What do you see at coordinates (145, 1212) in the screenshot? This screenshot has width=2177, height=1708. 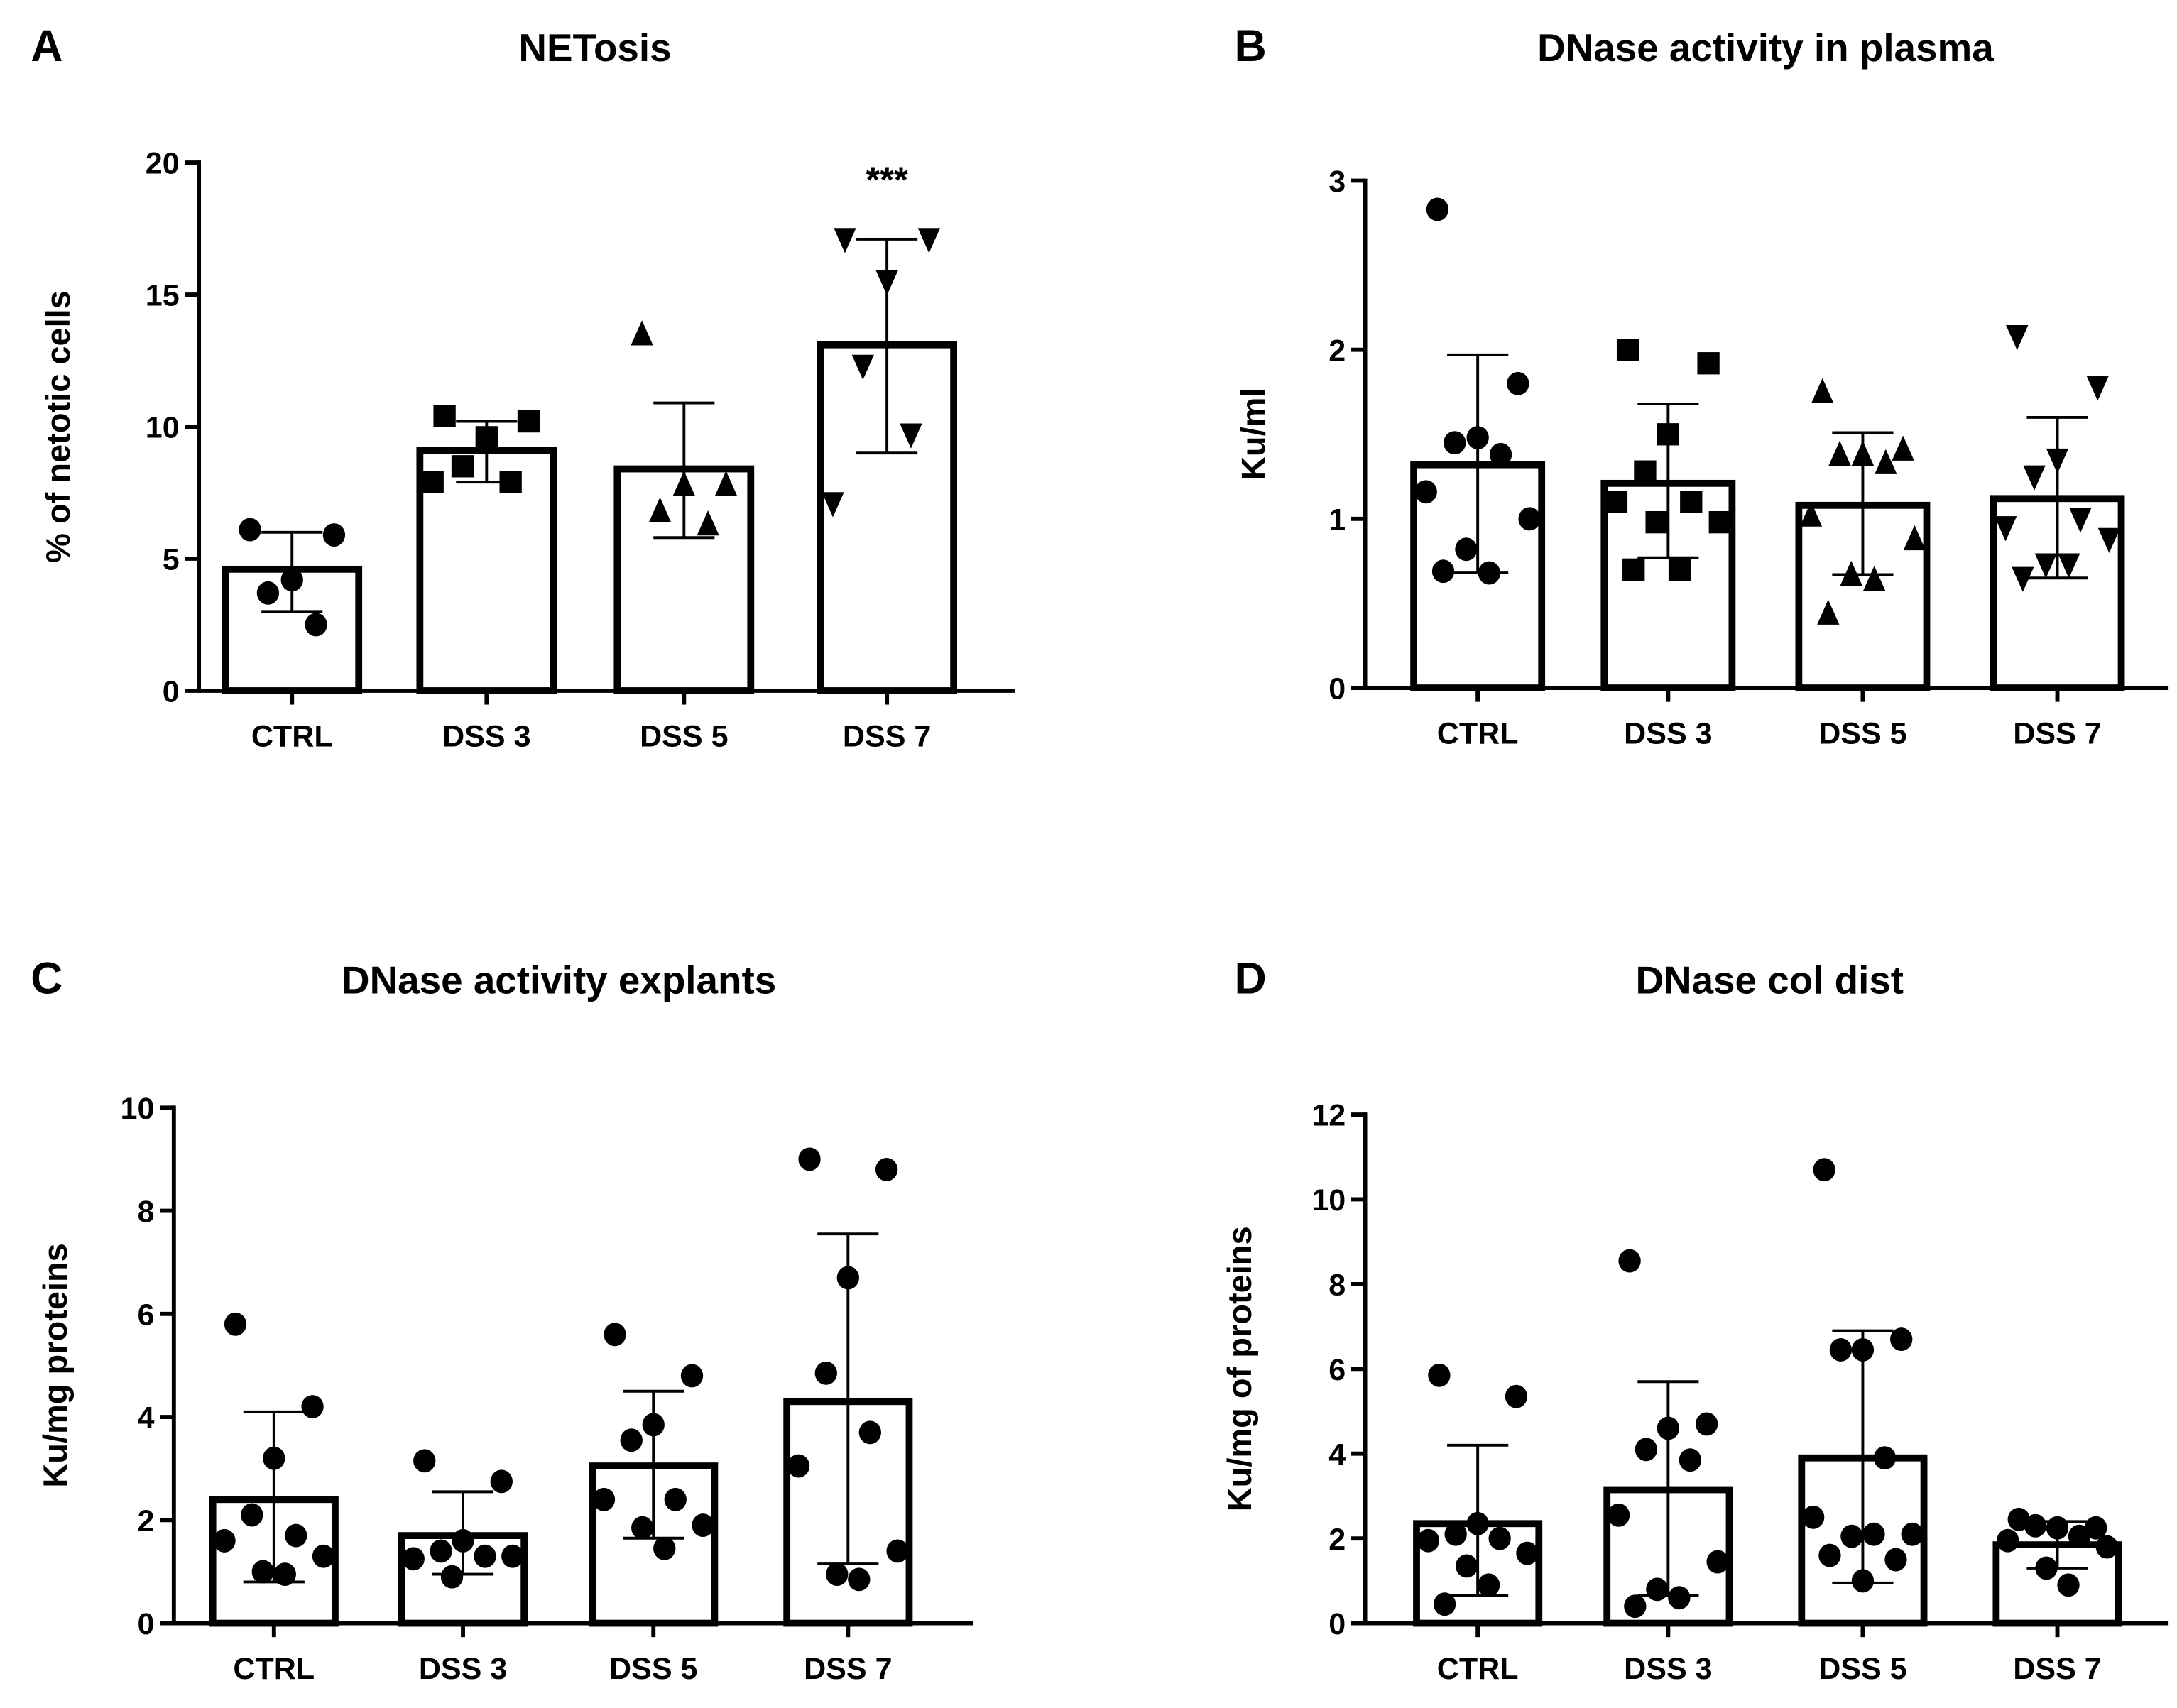 I see `y-tick-label: 8` at bounding box center [145, 1212].